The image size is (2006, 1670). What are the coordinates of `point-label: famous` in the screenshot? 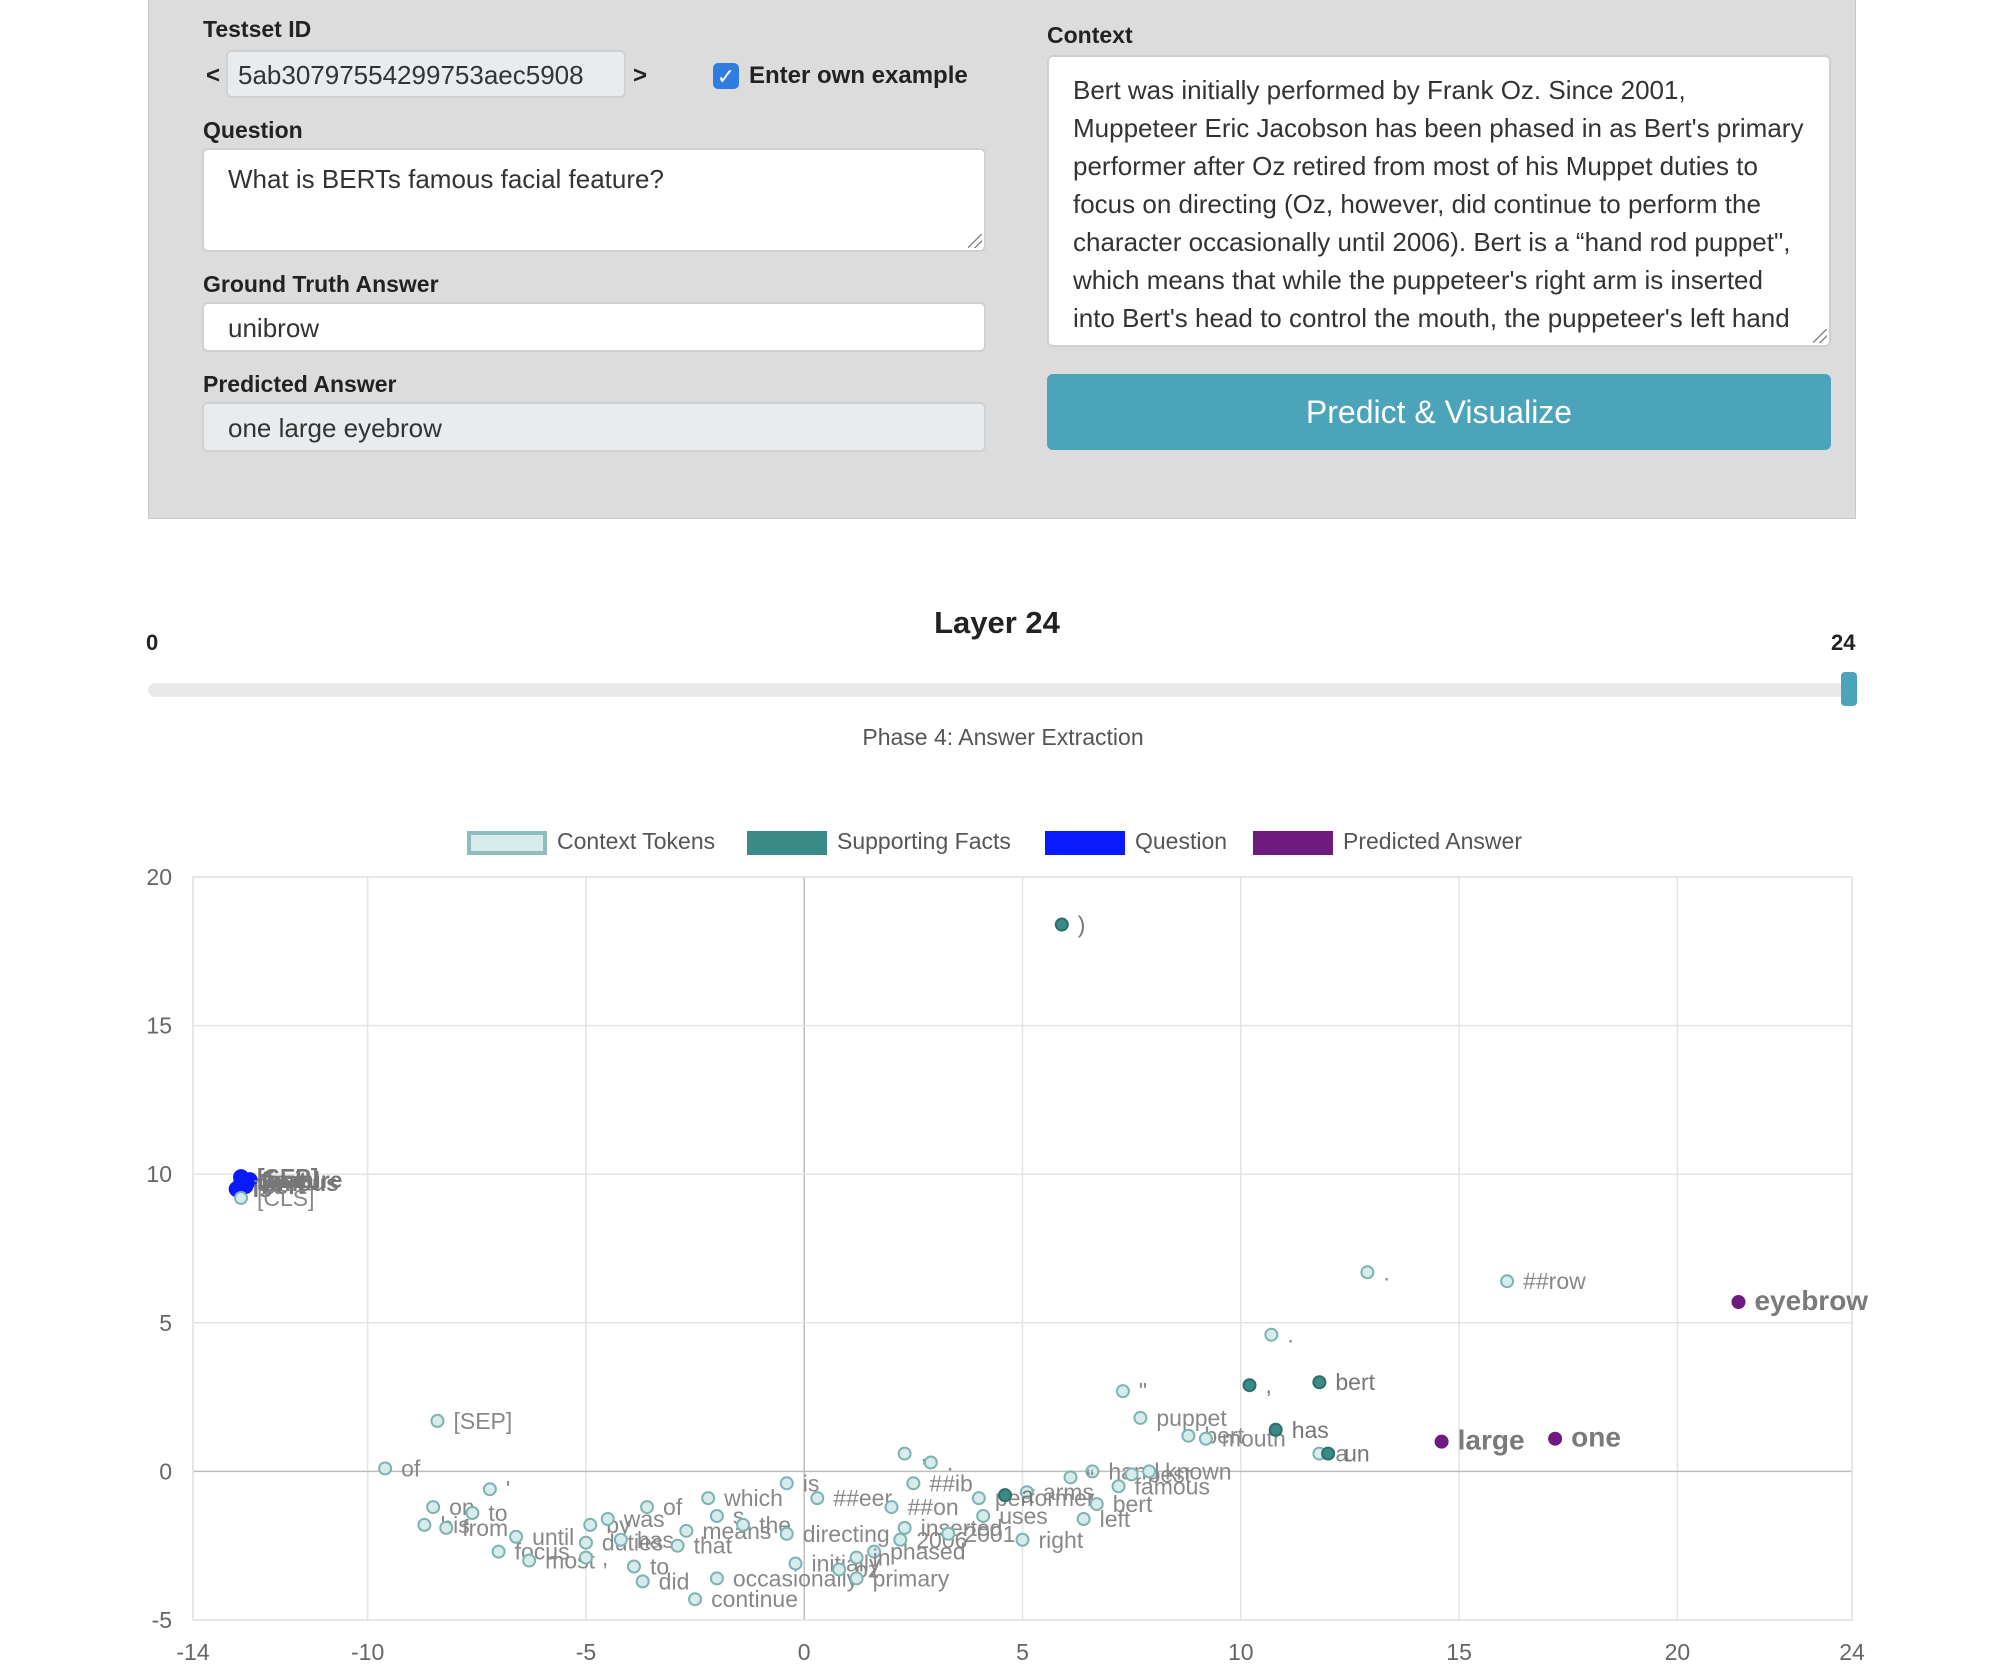 It's located at (1172, 1486).